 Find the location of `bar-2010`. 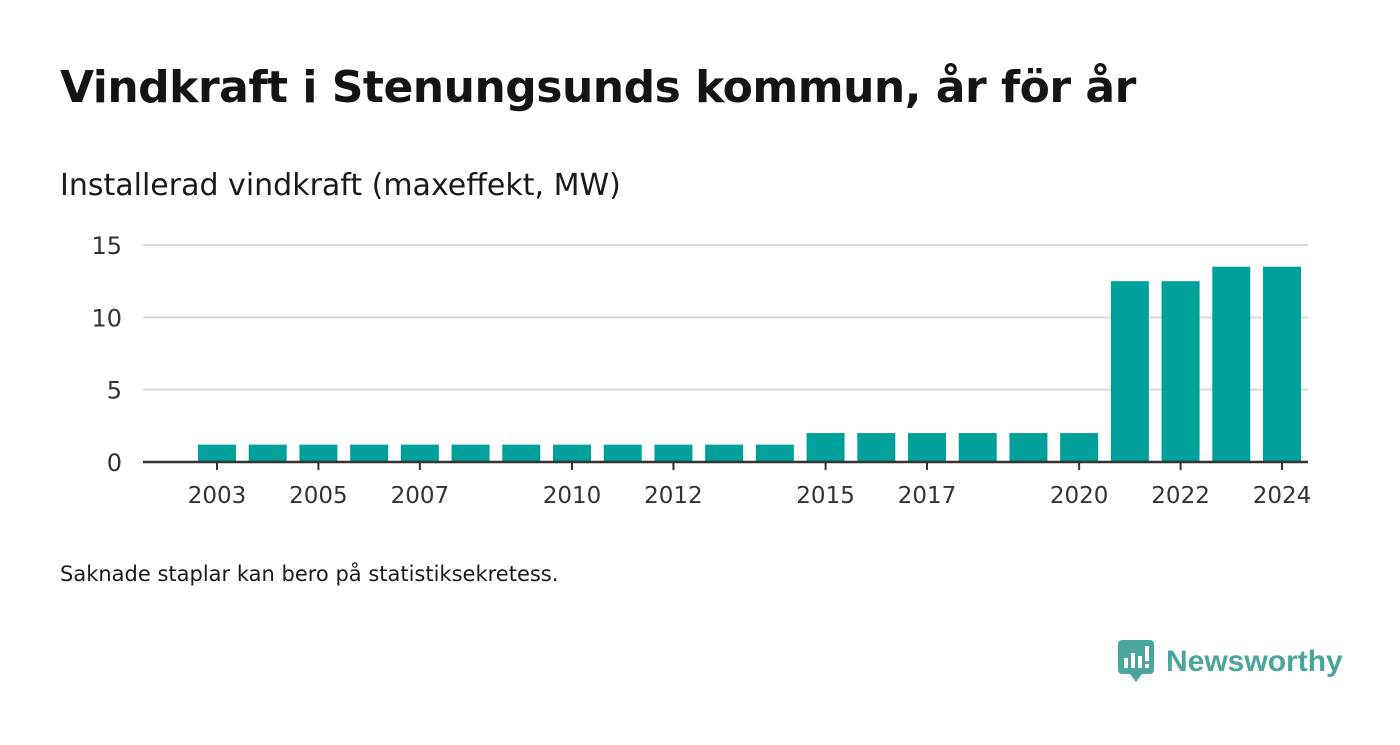

bar-2010 is located at coordinates (572, 453).